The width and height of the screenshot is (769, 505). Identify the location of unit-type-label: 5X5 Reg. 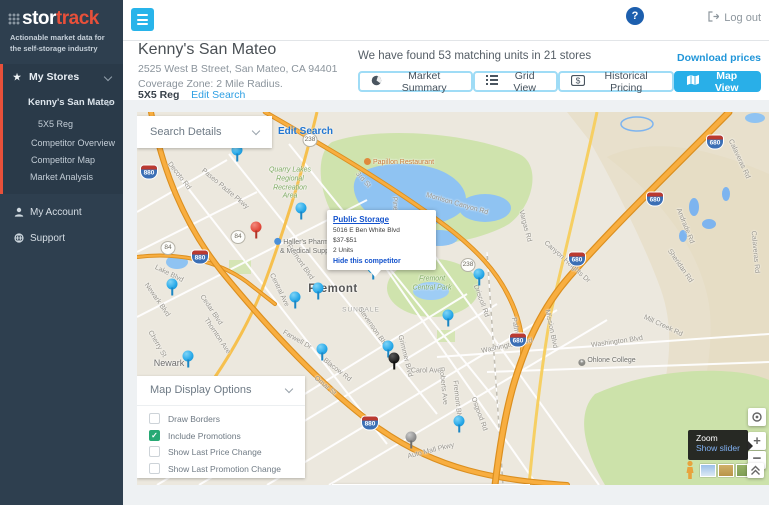
(159, 95).